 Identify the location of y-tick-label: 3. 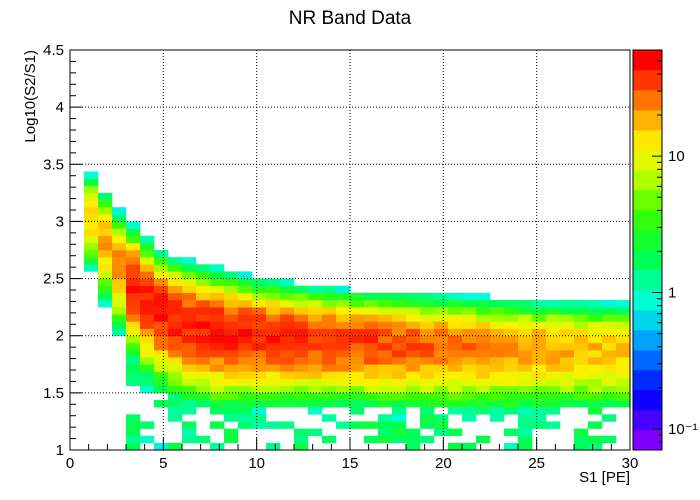
(60, 221).